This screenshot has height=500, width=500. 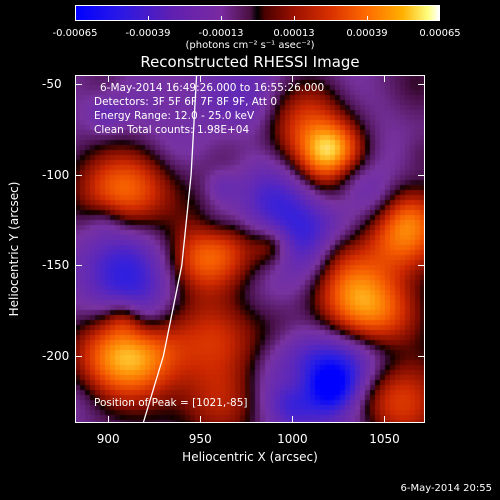 I want to click on y-tick-label: -50, so click(x=52, y=84).